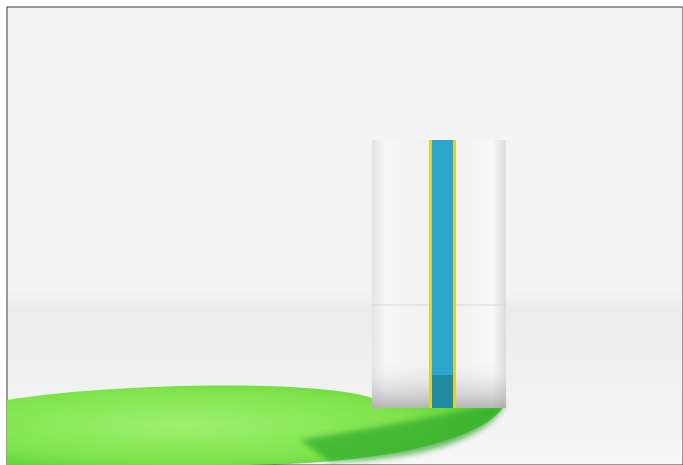  I want to click on shadow-core, so click(403, 432).